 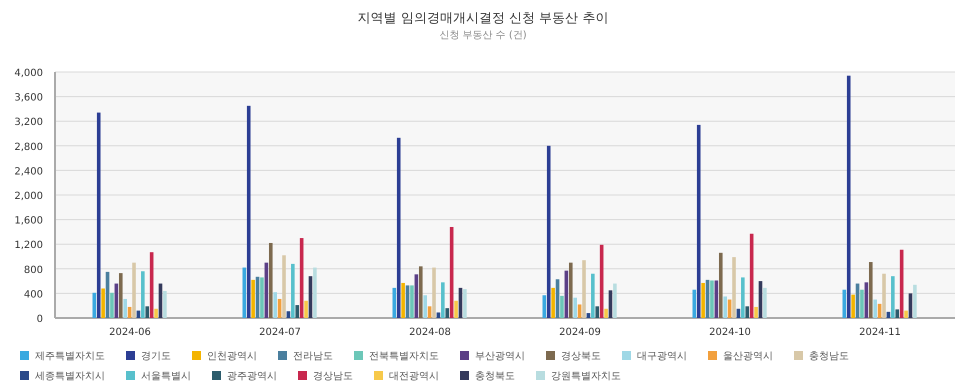 What do you see at coordinates (28, 98) in the screenshot?
I see `y-tick-label: 3,600` at bounding box center [28, 98].